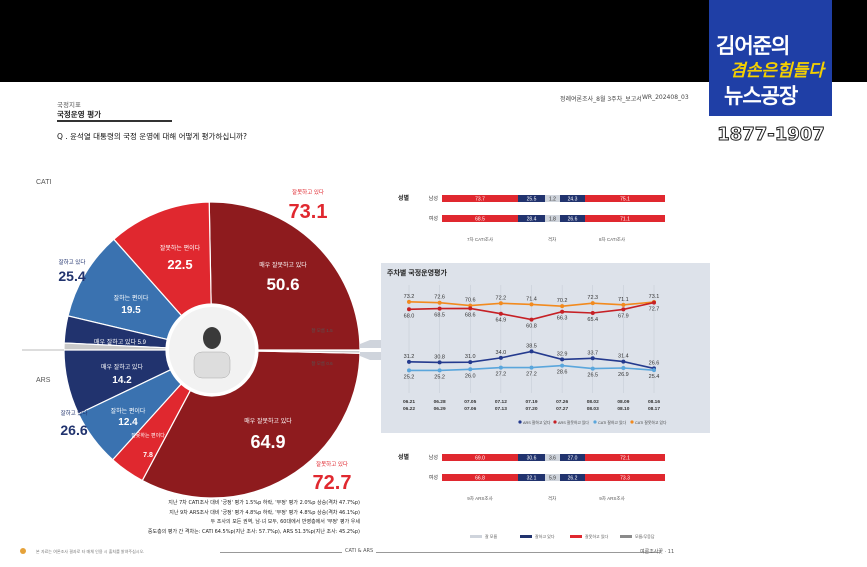  I want to click on data-label: 25.2, so click(409, 377).